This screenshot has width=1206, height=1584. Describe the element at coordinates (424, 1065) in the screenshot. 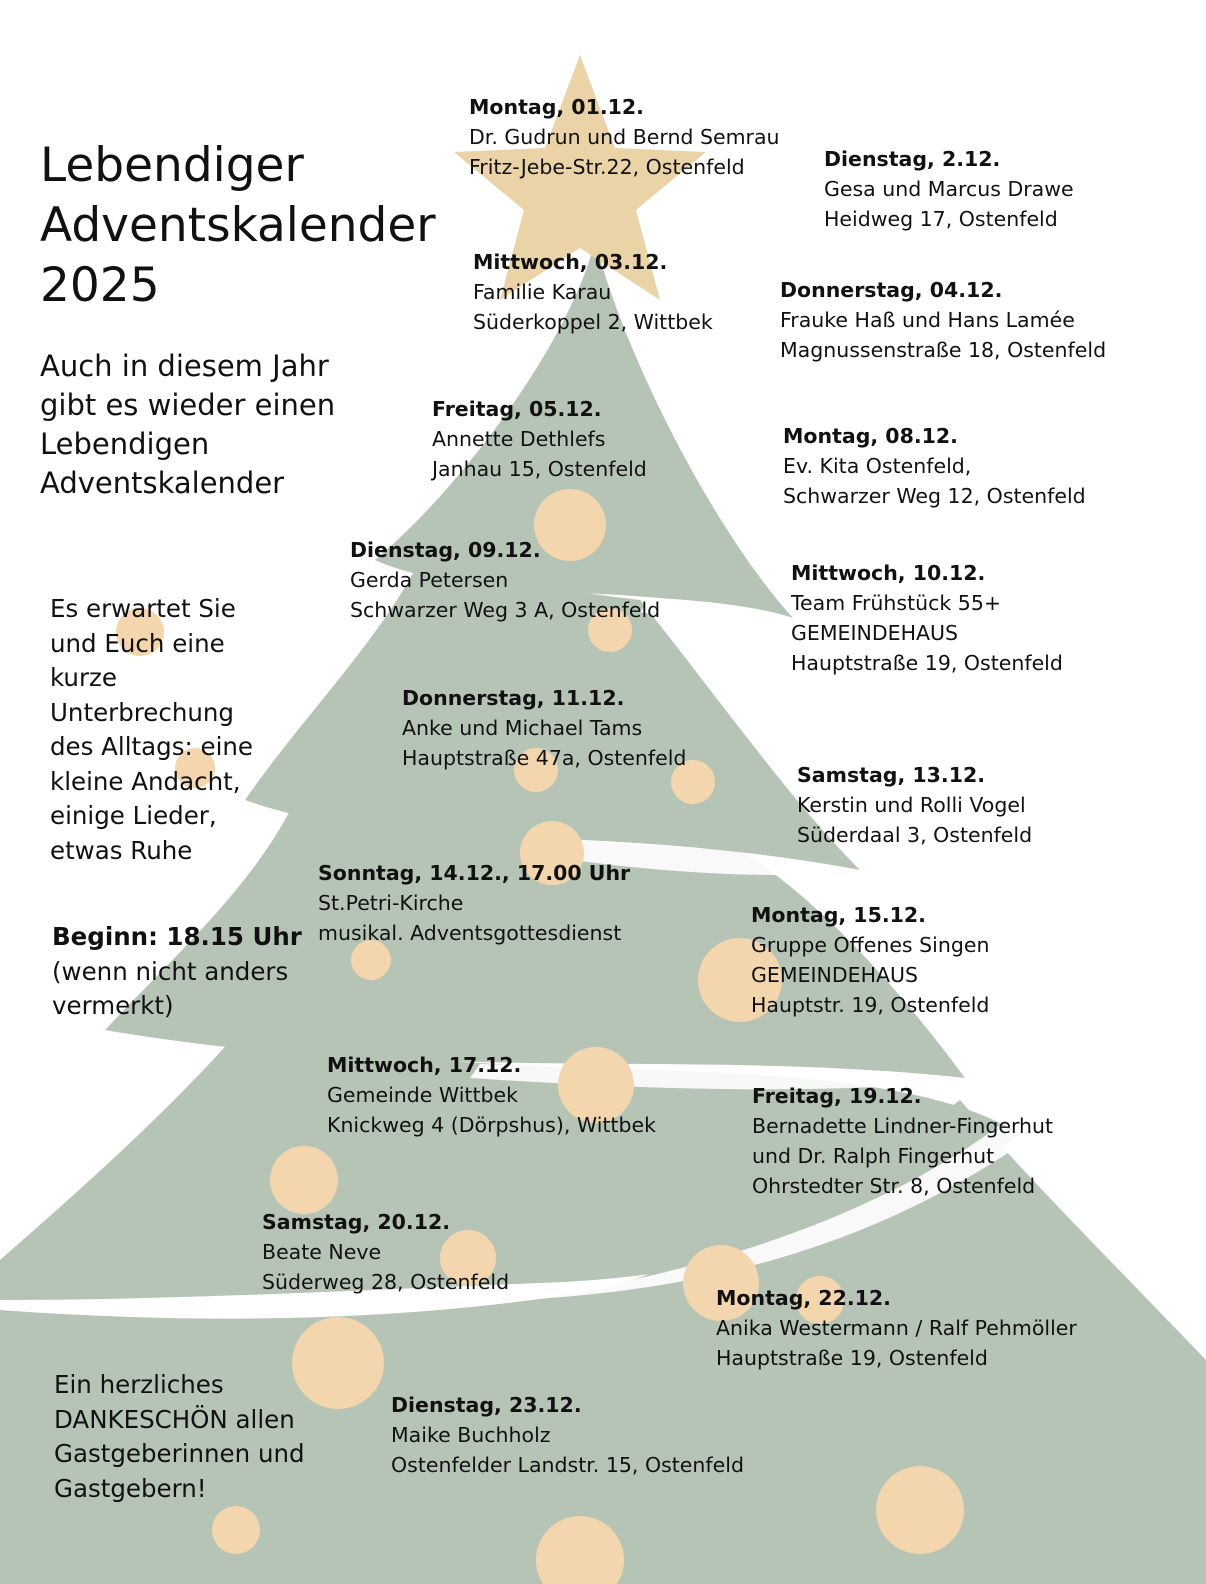

I see `event-date: Mittwoch, 17.12.` at that location.